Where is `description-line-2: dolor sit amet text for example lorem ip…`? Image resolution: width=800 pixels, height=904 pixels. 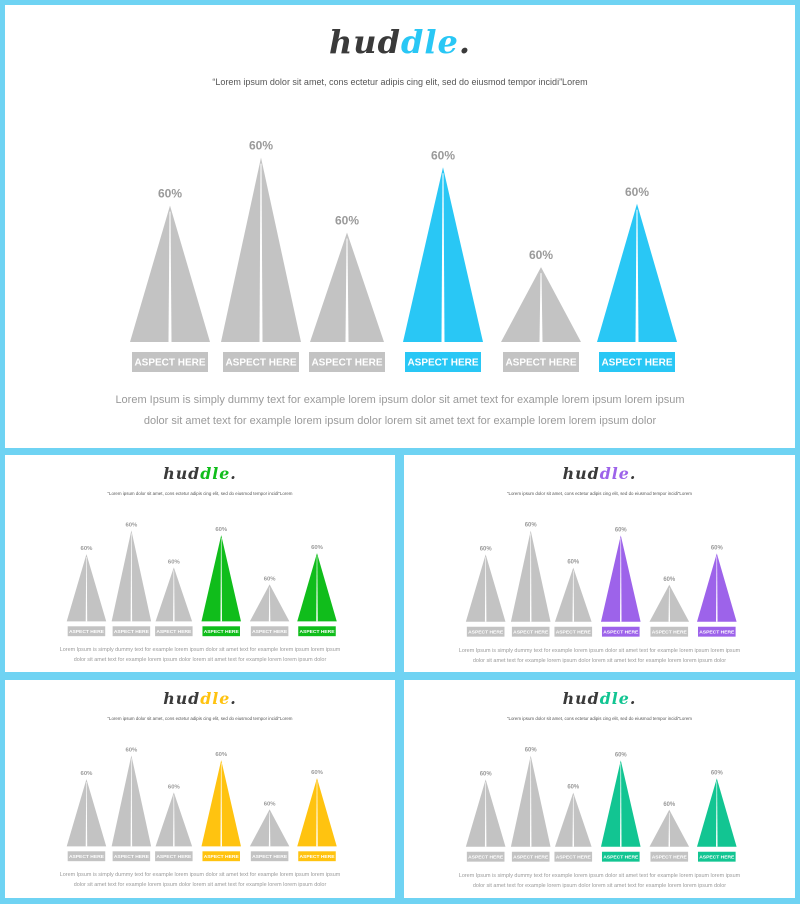
description-line-2: dolor sit amet text for example lorem ip… is located at coordinates (599, 885).